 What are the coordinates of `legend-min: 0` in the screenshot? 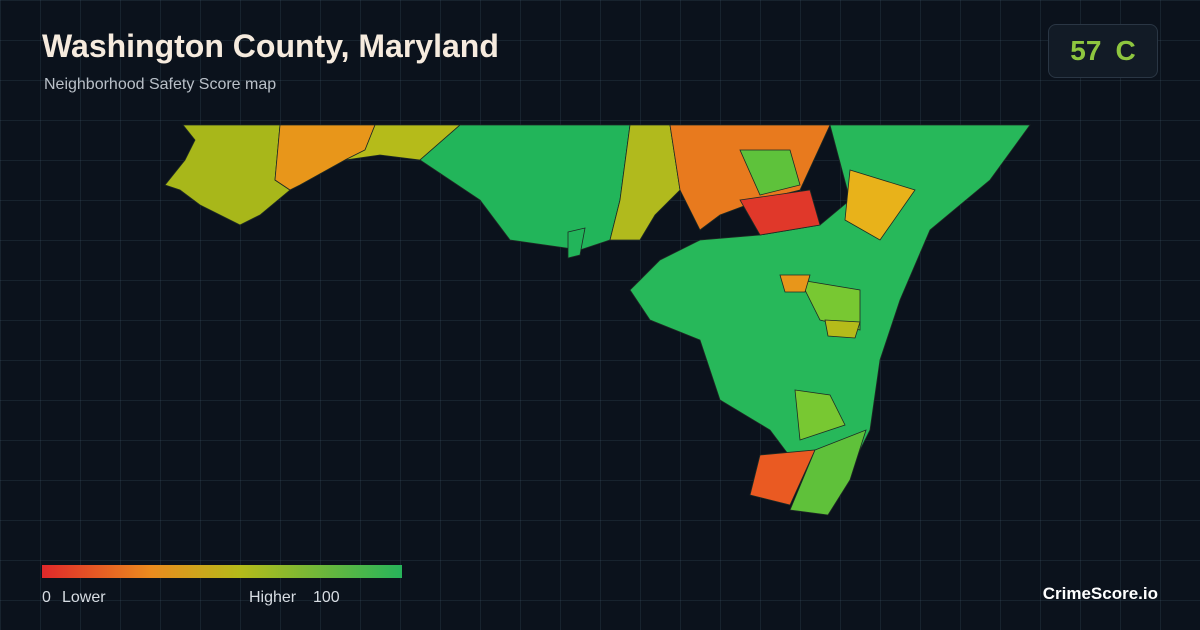 It's located at (46, 597).